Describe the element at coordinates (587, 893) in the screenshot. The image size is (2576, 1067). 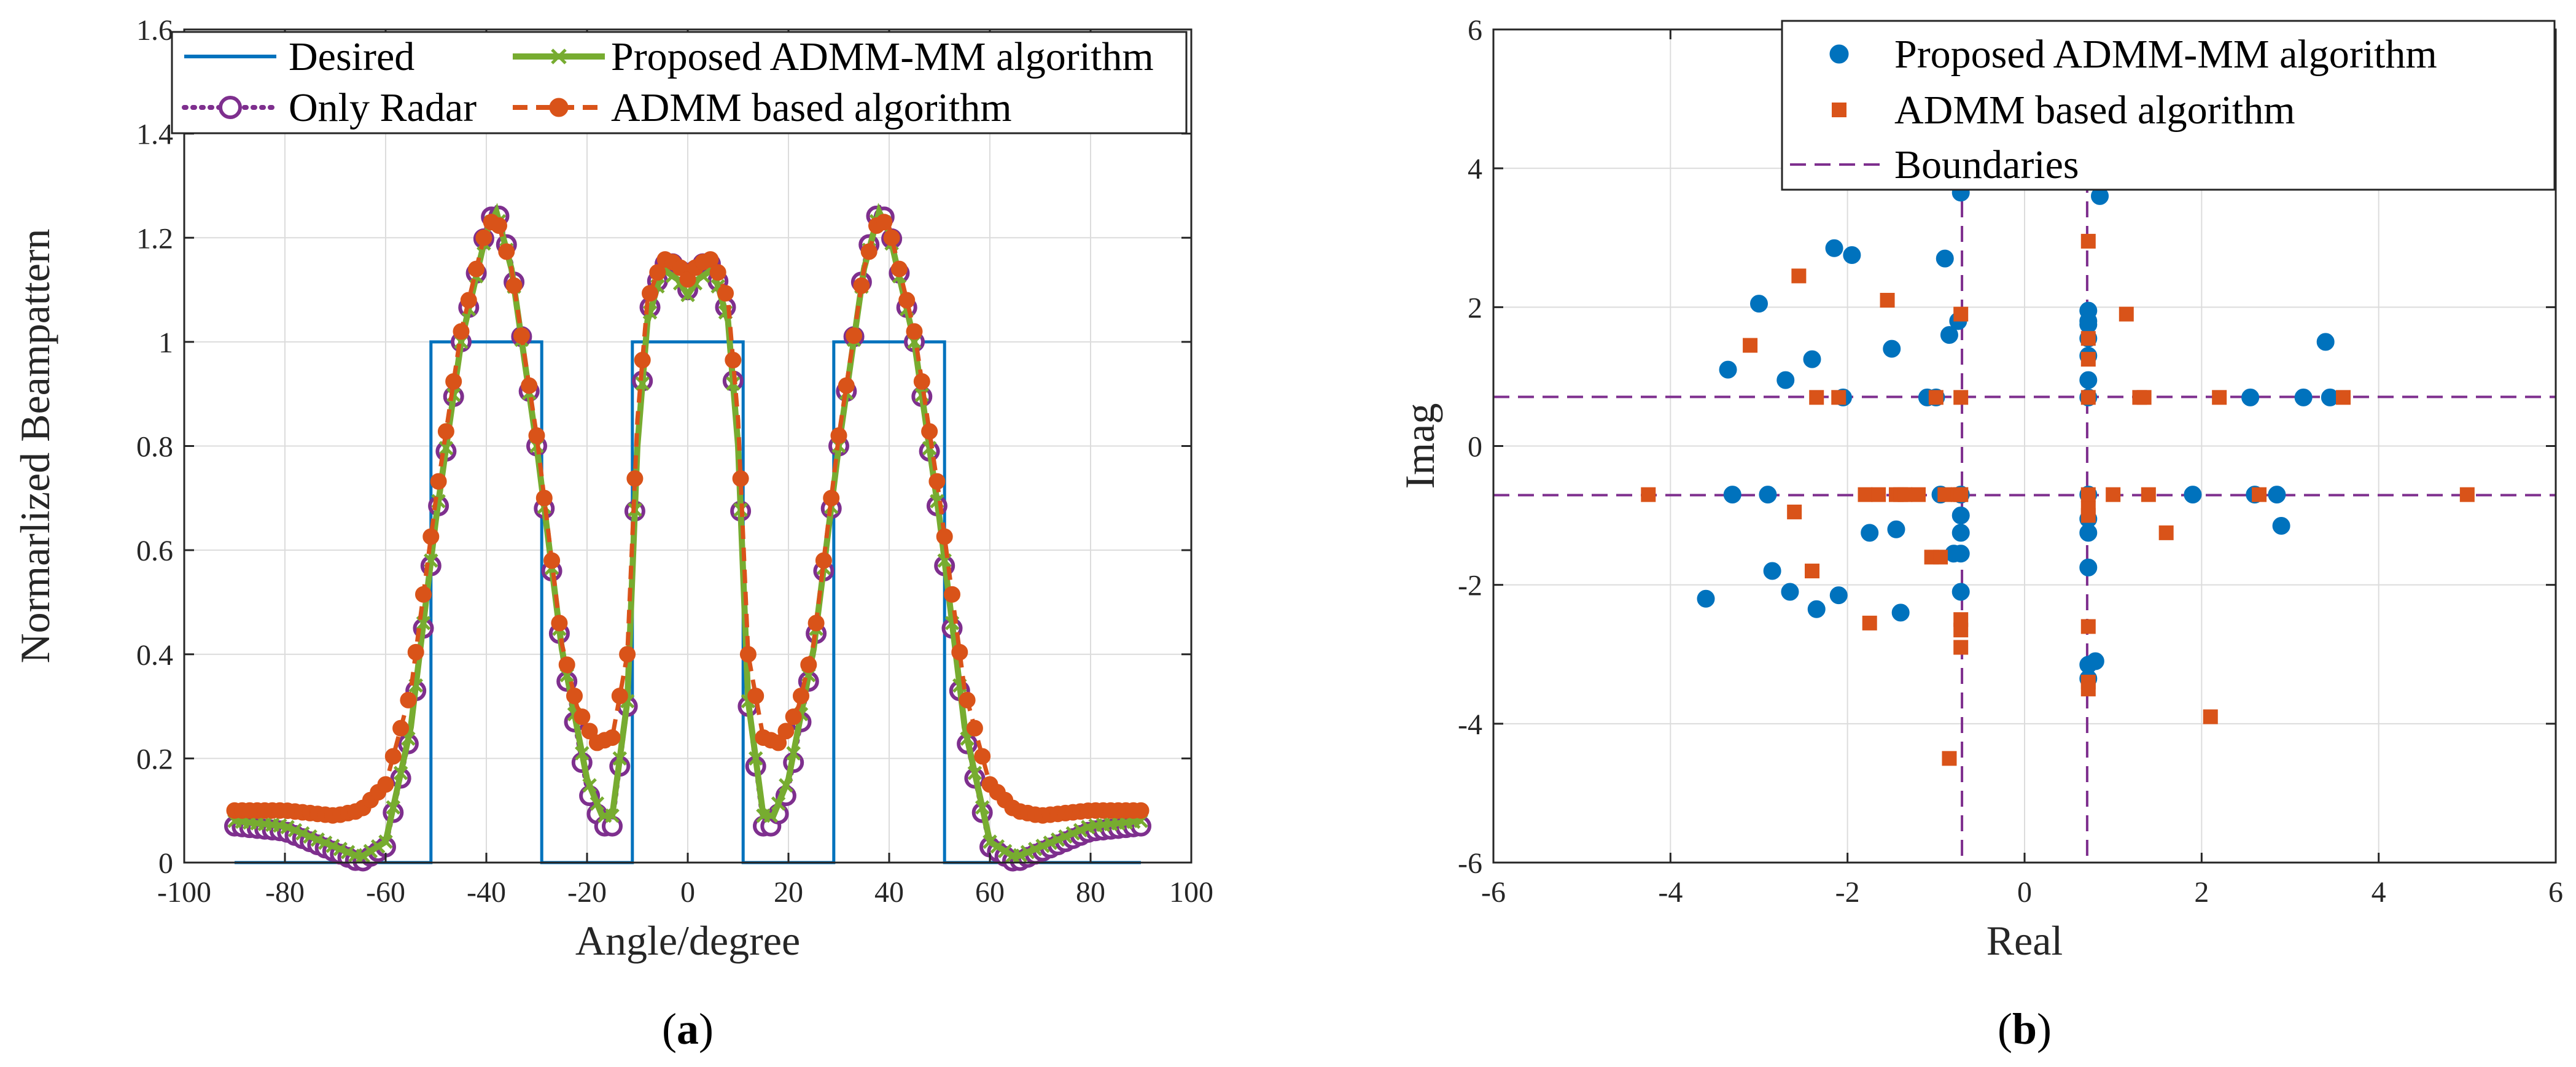
I see `a-x-tick-label: -20` at that location.